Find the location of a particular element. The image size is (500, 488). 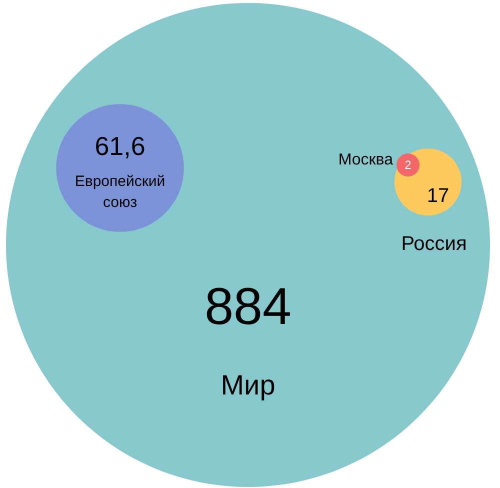

data-label: 884 is located at coordinates (248, 307).